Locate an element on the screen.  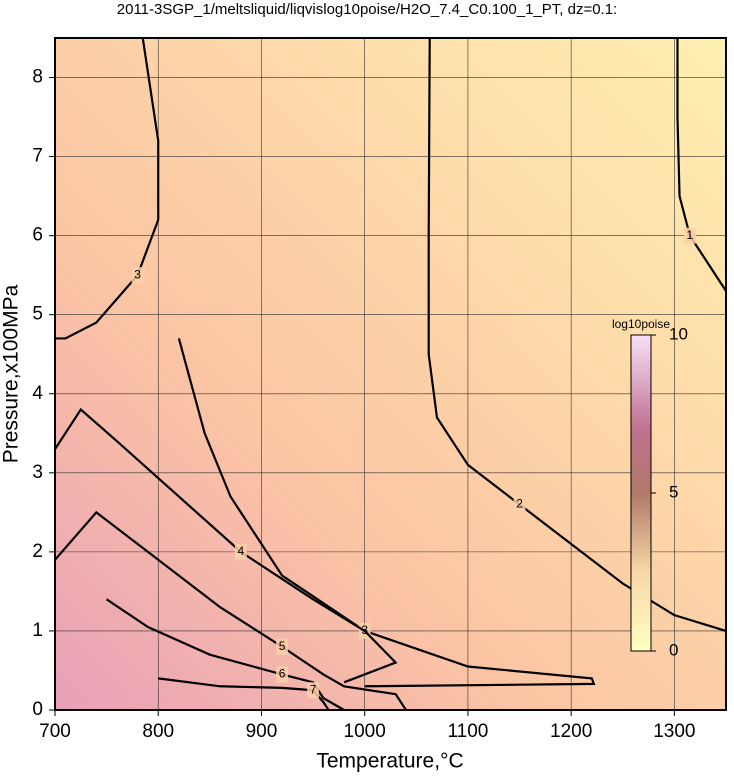
colorbar-scale is located at coordinates (641, 493).